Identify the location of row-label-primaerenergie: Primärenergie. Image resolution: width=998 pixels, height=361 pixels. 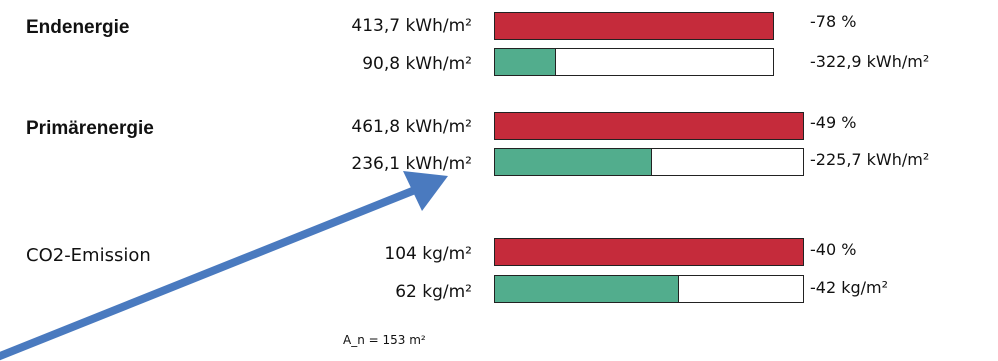
(90, 128).